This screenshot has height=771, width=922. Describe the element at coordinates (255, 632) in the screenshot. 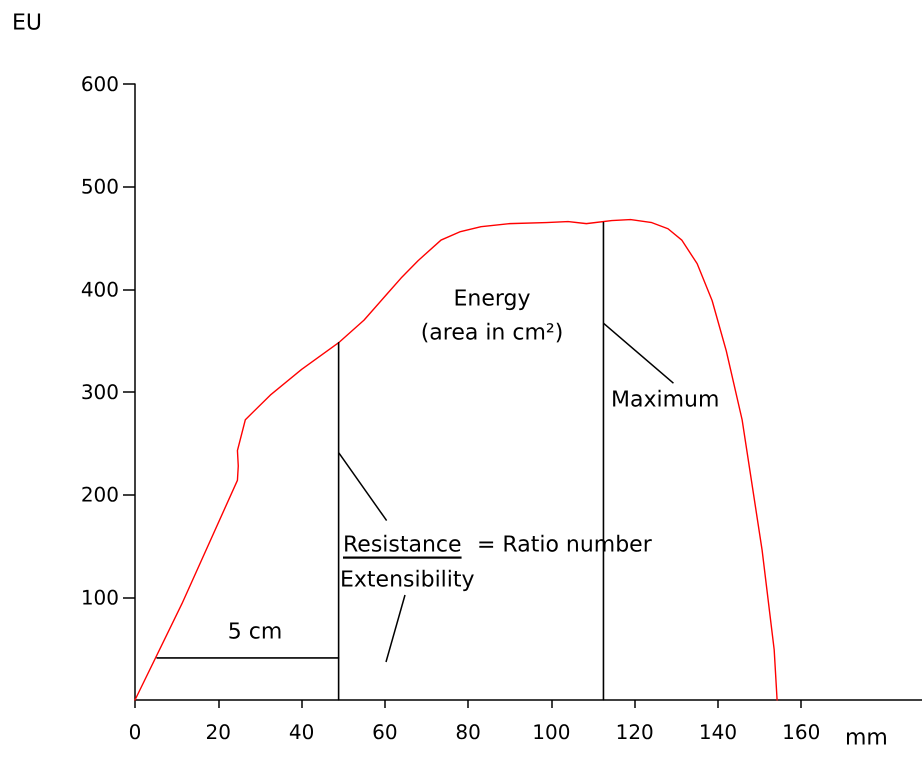

I see `annotation: 5 cm` at that location.